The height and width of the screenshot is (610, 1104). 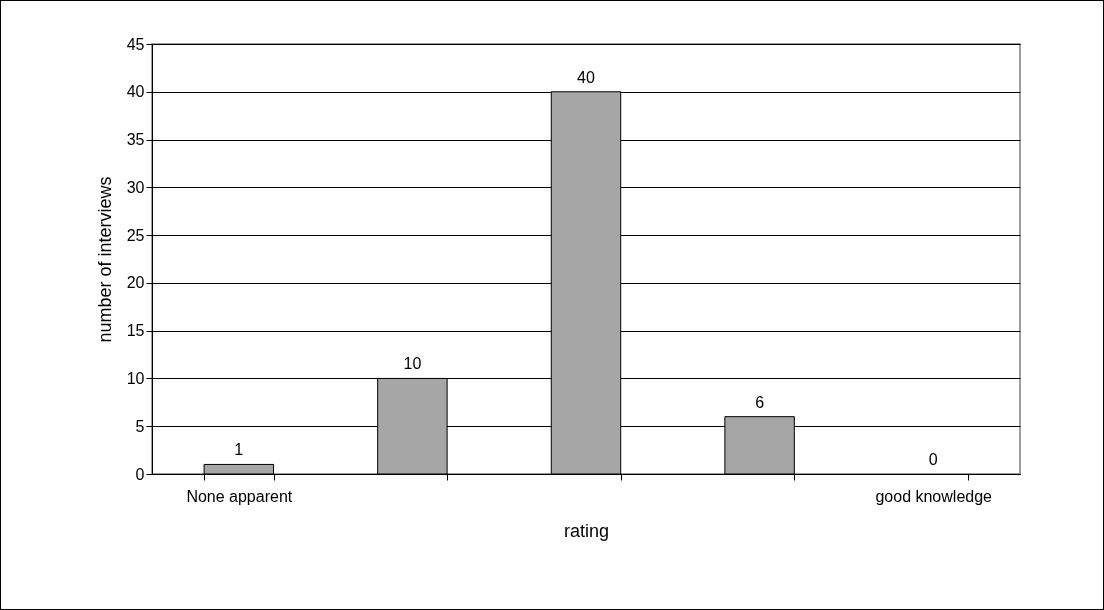 What do you see at coordinates (239, 496) in the screenshot?
I see `x-tick-label: None apparent` at bounding box center [239, 496].